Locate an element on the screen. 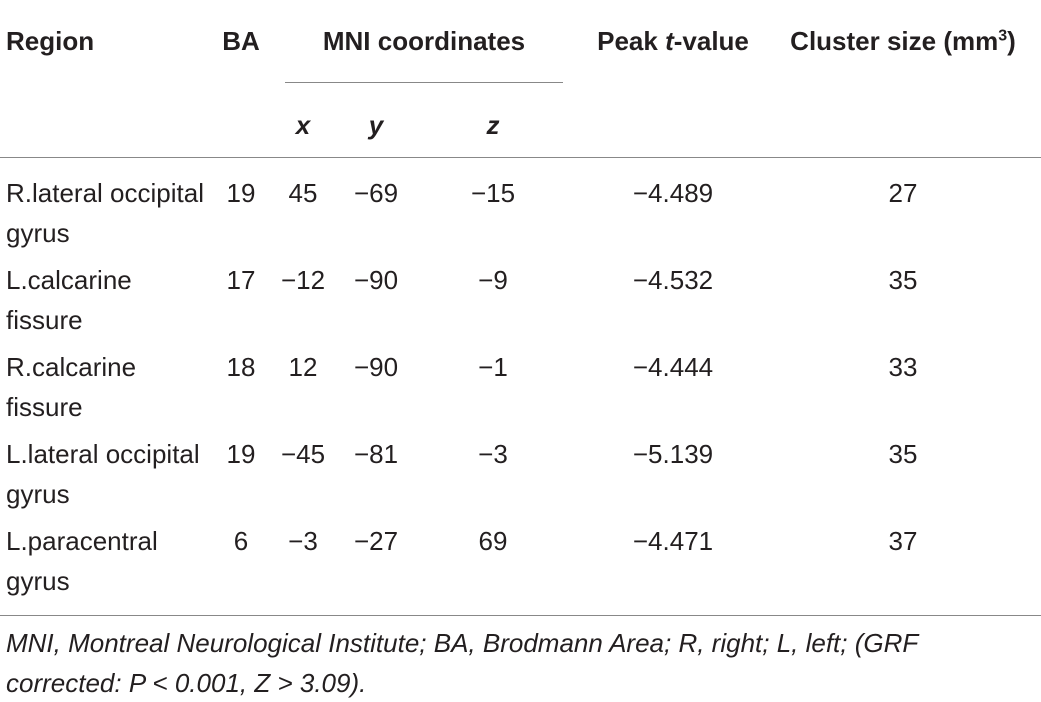 Image resolution: width=1041 pixels, height=702 pixels. sub-y: y is located at coordinates (376, 125).